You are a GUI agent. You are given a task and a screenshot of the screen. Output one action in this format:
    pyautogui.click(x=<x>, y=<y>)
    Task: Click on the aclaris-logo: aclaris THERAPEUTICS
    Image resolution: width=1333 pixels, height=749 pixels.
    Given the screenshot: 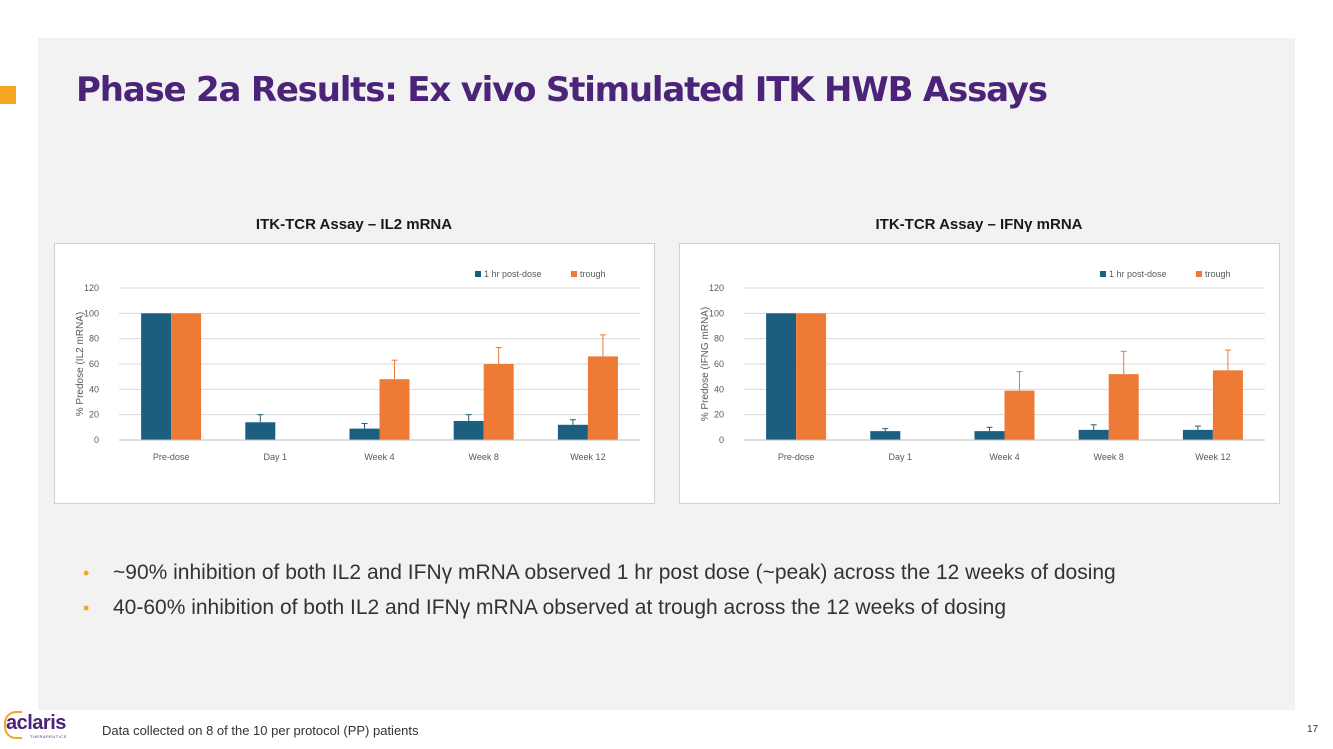 What is the action you would take?
    pyautogui.click(x=35, y=725)
    